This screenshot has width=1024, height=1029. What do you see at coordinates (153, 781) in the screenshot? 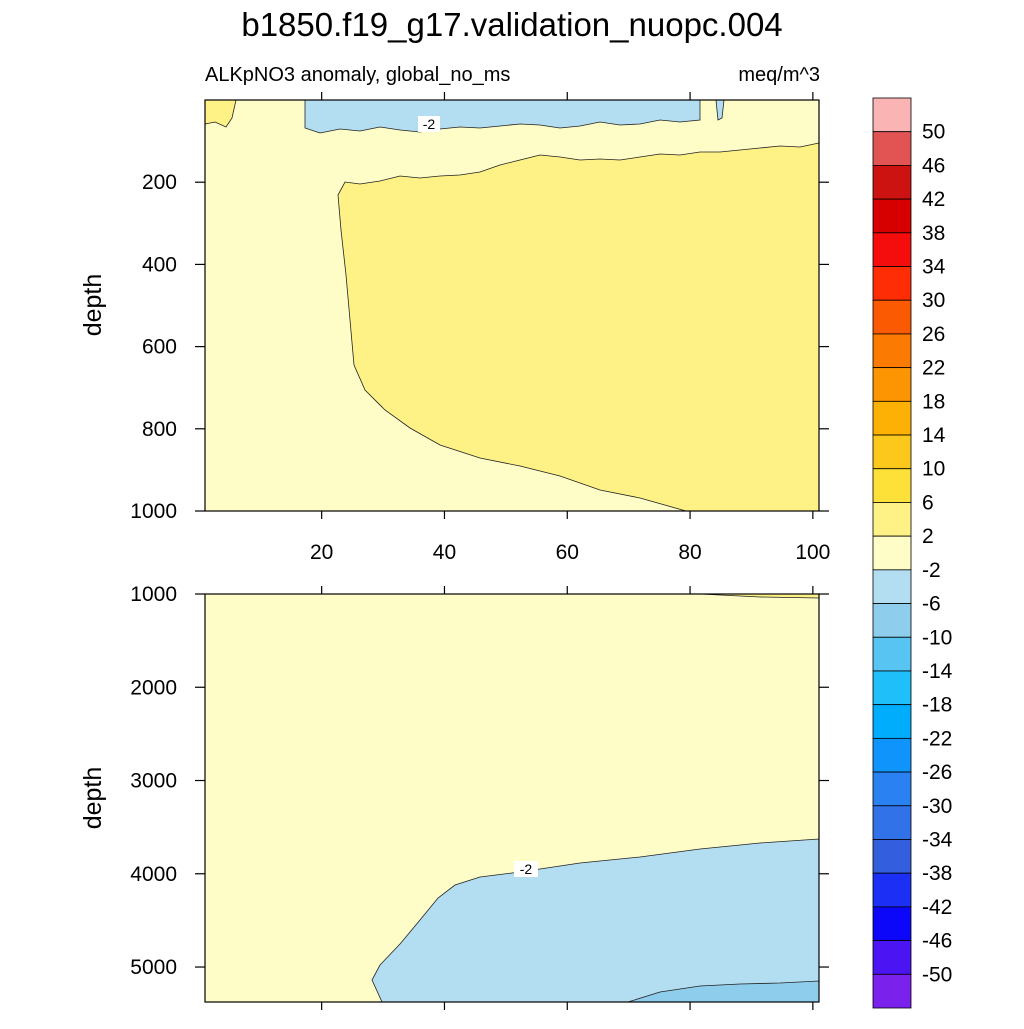
I see `lower-y-tick-label: 3000` at bounding box center [153, 781].